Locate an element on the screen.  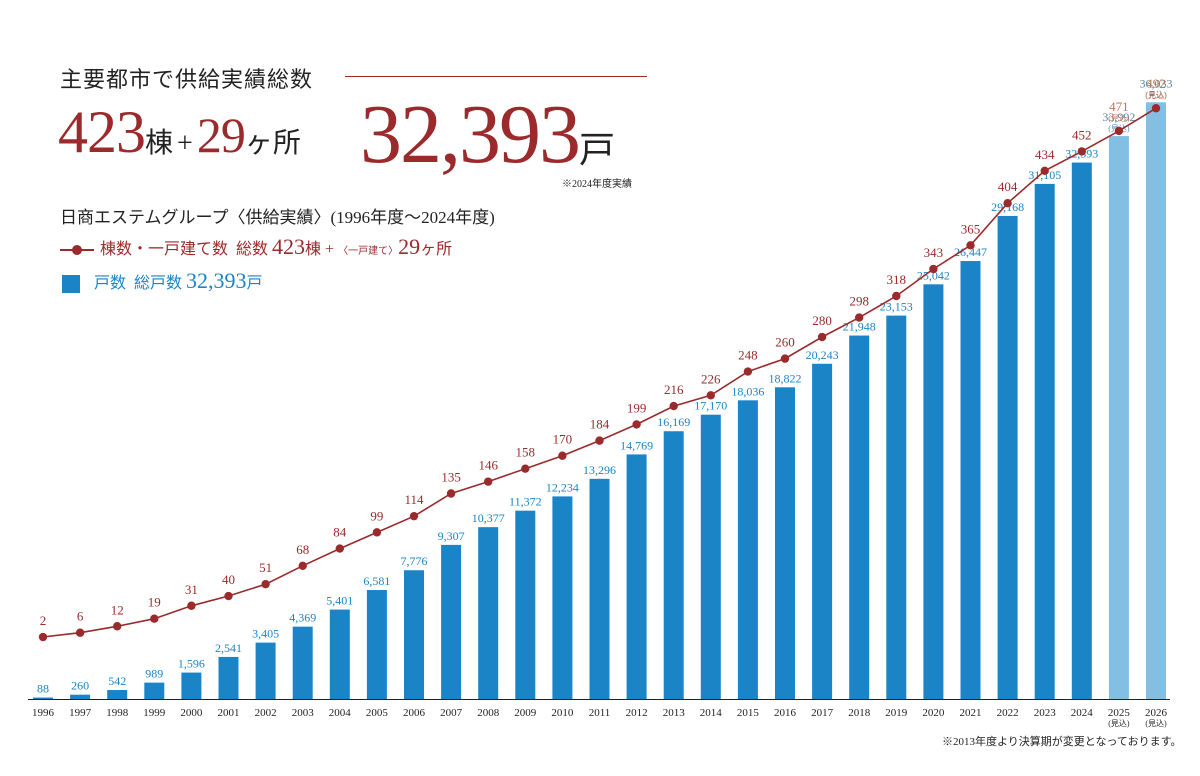
legend-line-swatch is located at coordinates (77, 250).